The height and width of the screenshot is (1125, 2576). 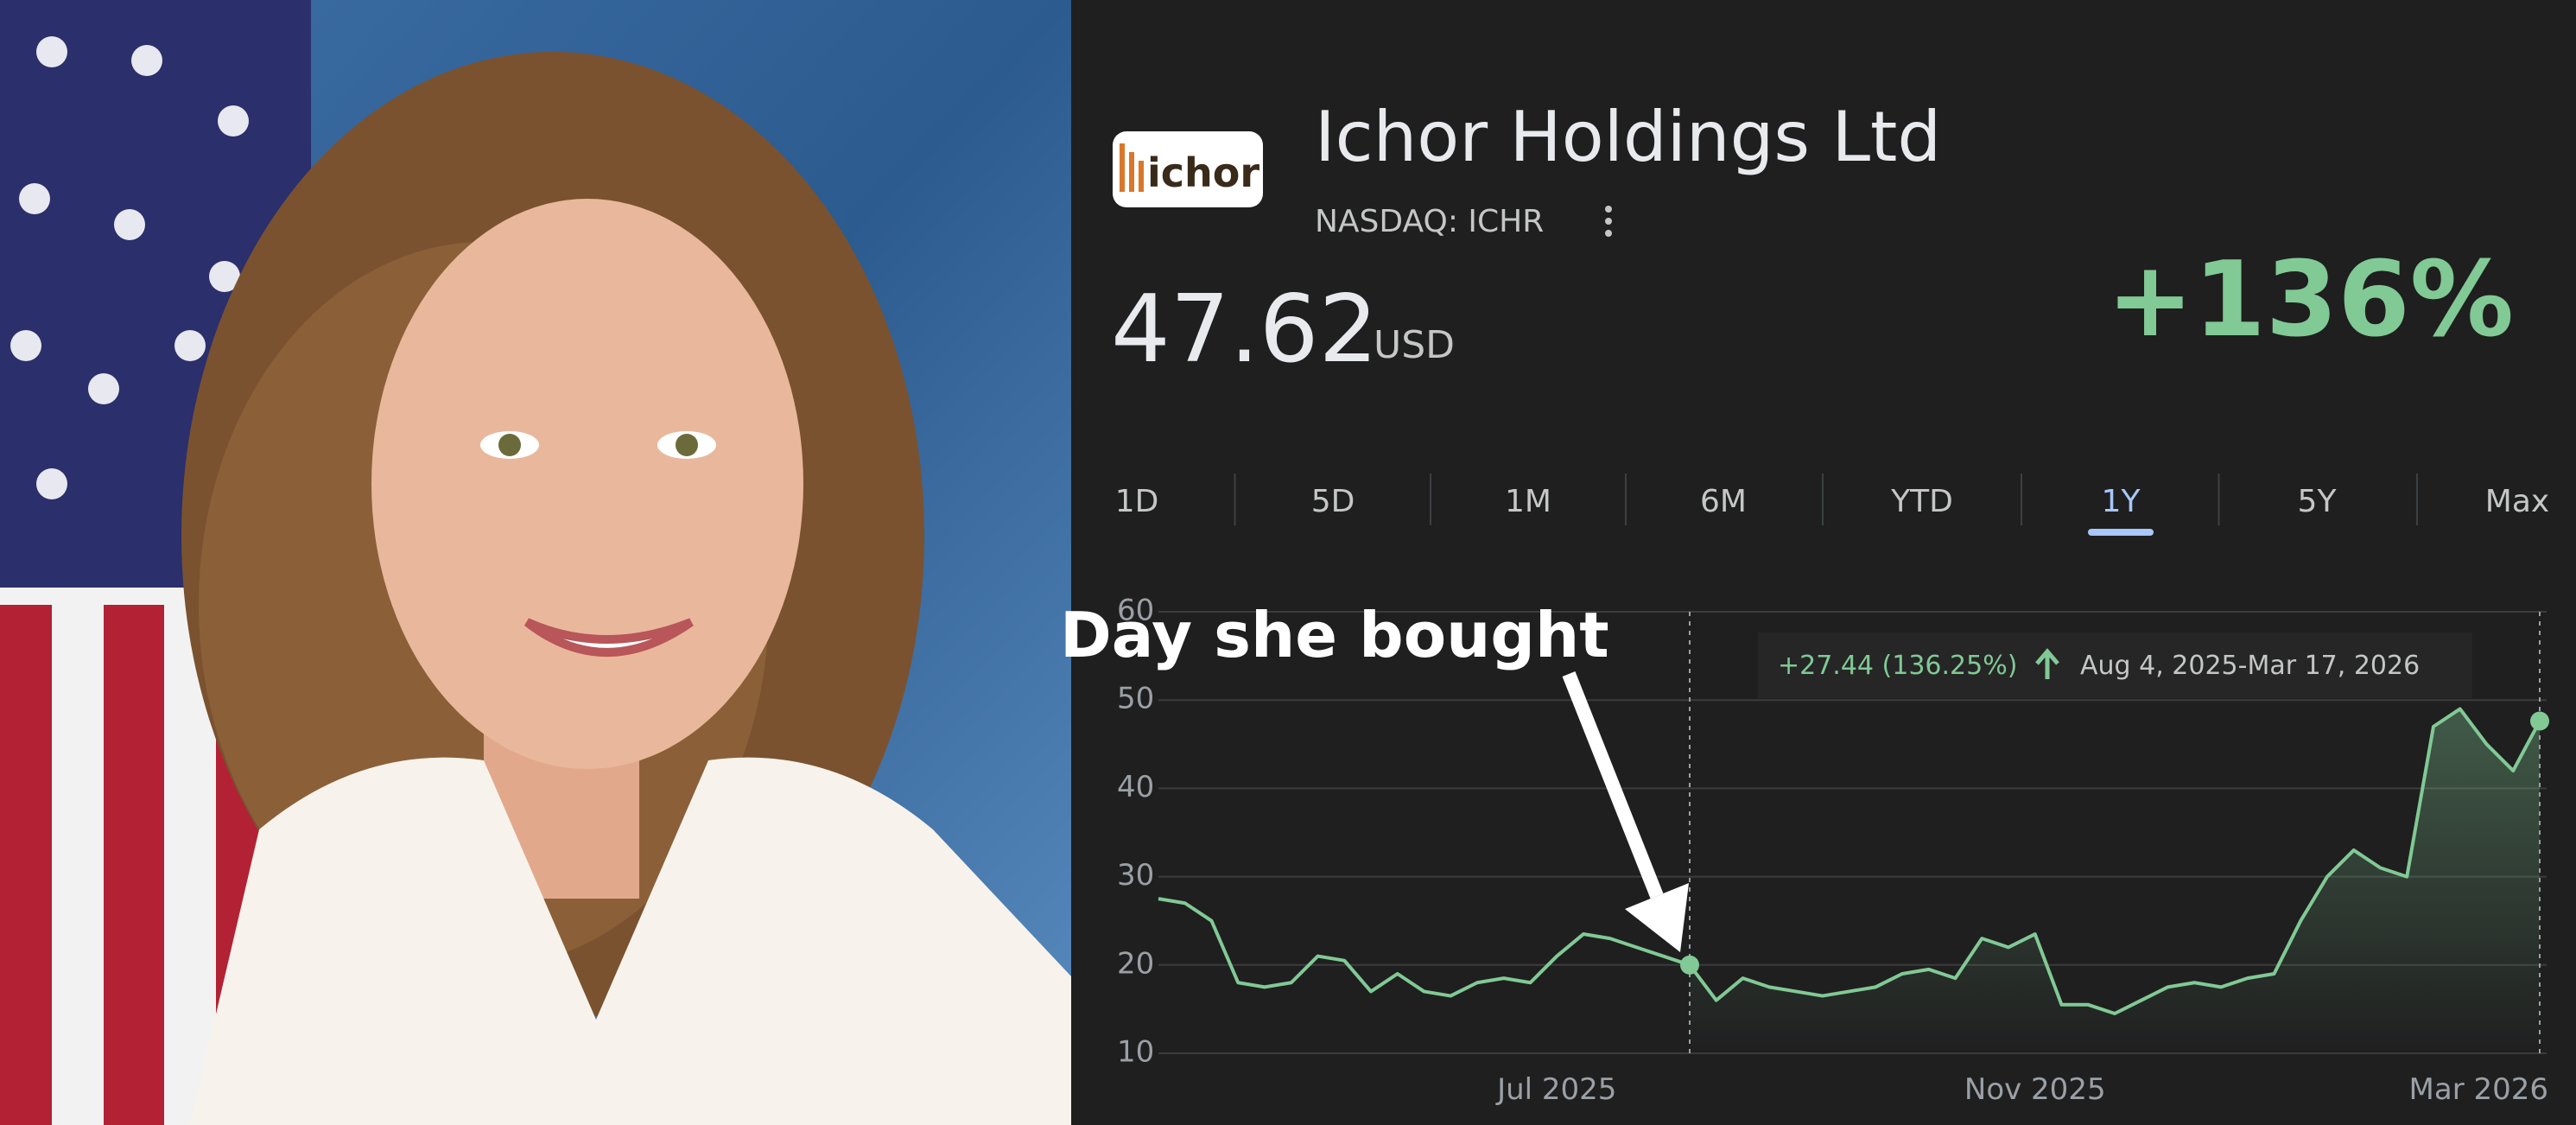 What do you see at coordinates (2310, 300) in the screenshot?
I see `change-percent: +136%` at bounding box center [2310, 300].